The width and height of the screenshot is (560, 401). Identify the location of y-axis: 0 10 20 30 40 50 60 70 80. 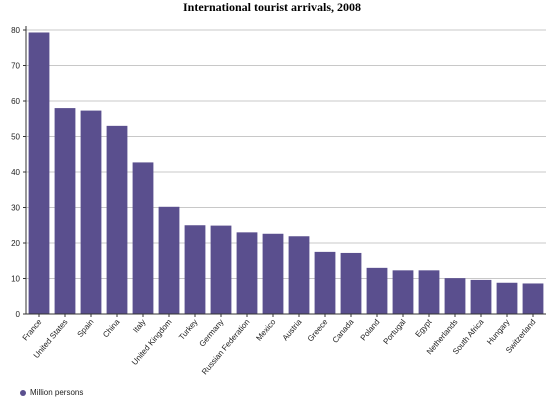
(19, 172).